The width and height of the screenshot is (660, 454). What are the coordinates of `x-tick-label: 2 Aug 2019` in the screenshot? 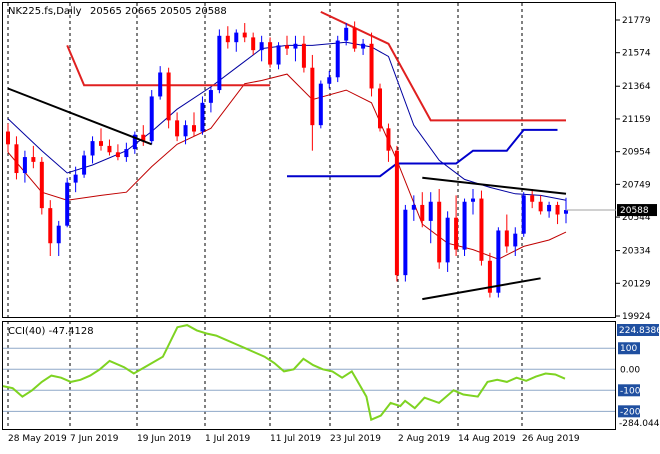 It's located at (424, 439).